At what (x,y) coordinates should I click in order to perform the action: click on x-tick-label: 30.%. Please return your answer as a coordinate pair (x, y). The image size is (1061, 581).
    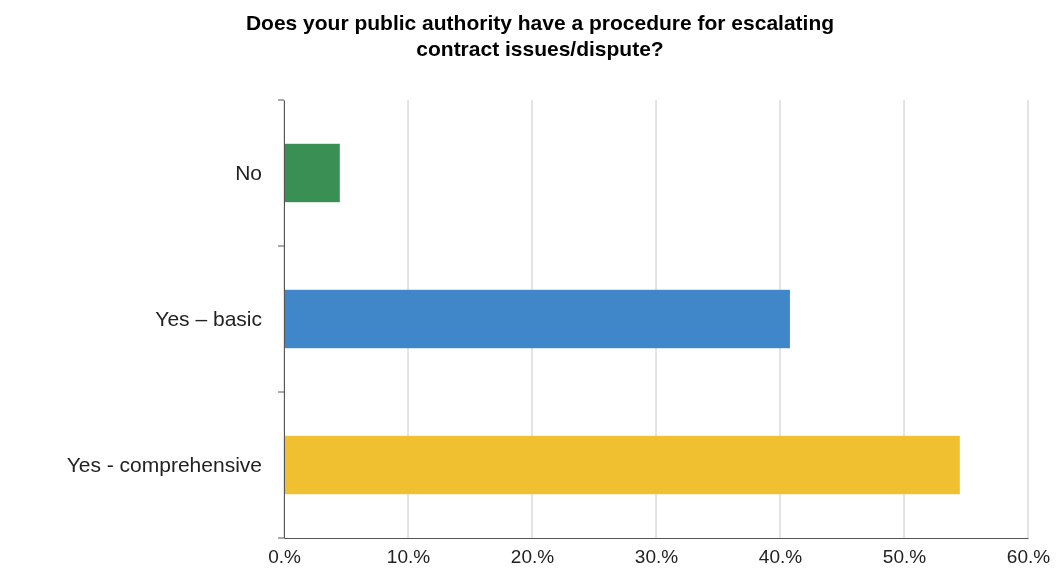
    Looking at the image, I should click on (656, 557).